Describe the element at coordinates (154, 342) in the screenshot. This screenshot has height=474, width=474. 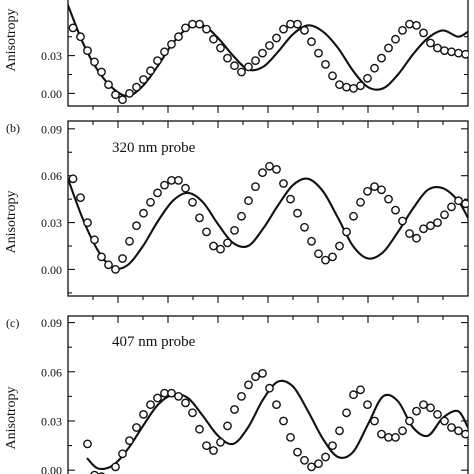
I see `panel-title: 407 nm probe` at that location.